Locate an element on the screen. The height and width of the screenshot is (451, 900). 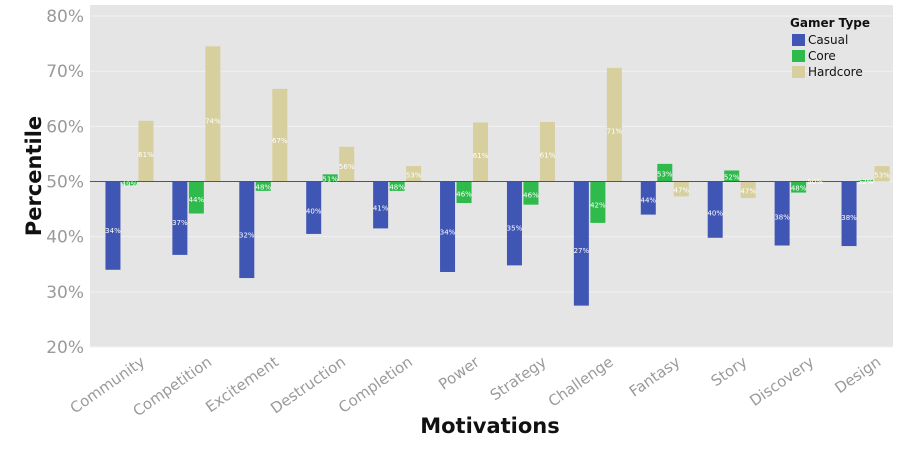
bar-core: Power / Core: 46% is located at coordinates (464, 192).